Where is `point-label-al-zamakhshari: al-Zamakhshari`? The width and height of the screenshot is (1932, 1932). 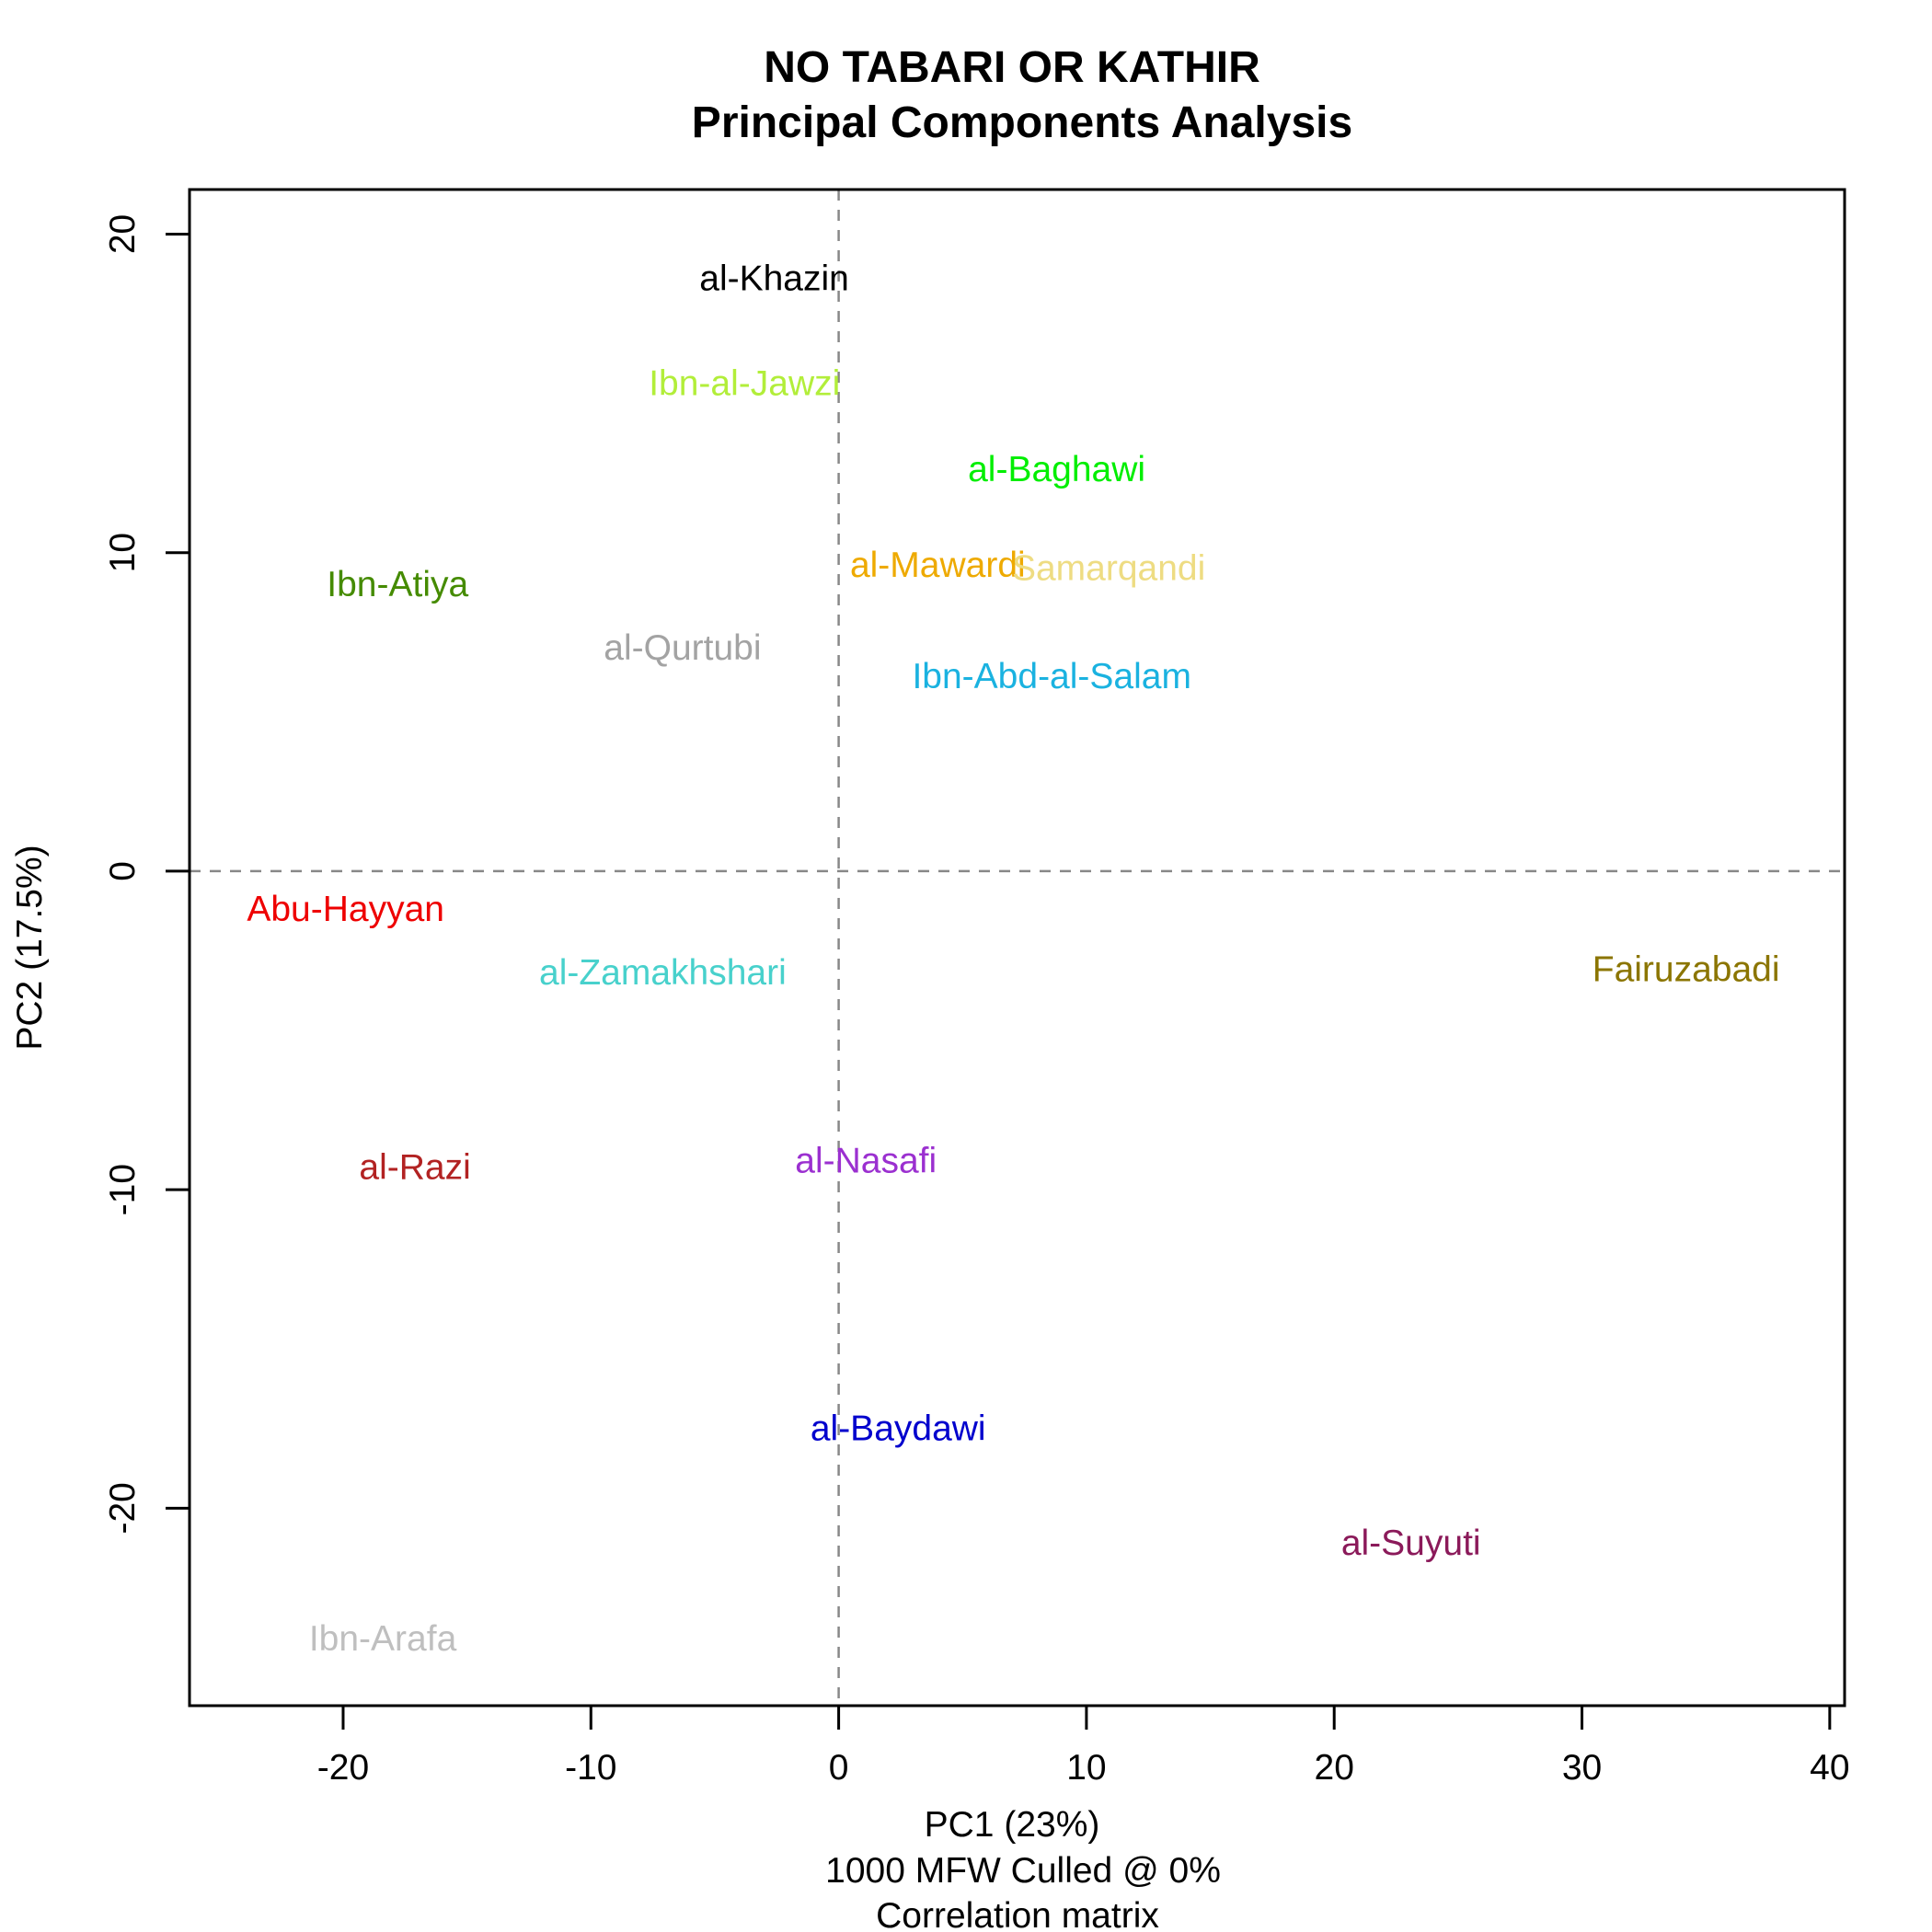
point-label-al-zamakhshari: al-Zamakhshari is located at coordinates (663, 973).